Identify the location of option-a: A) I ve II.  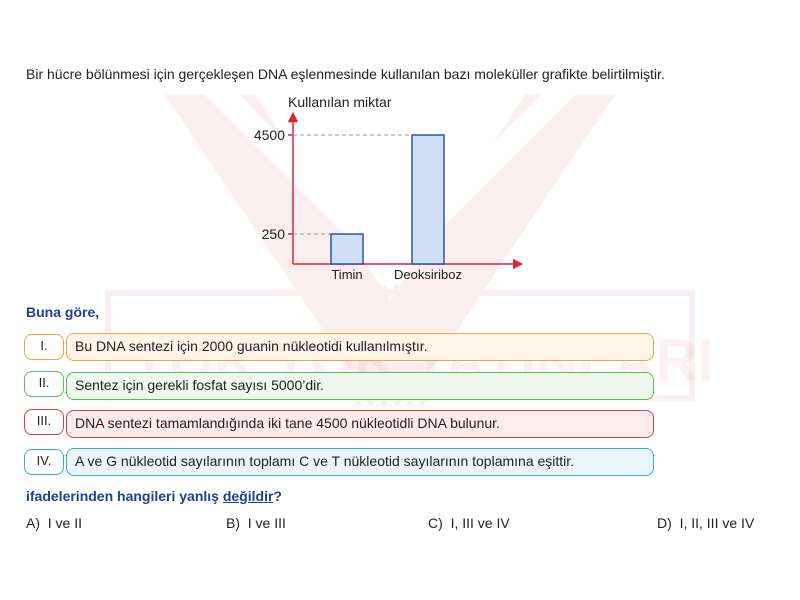
(54, 523).